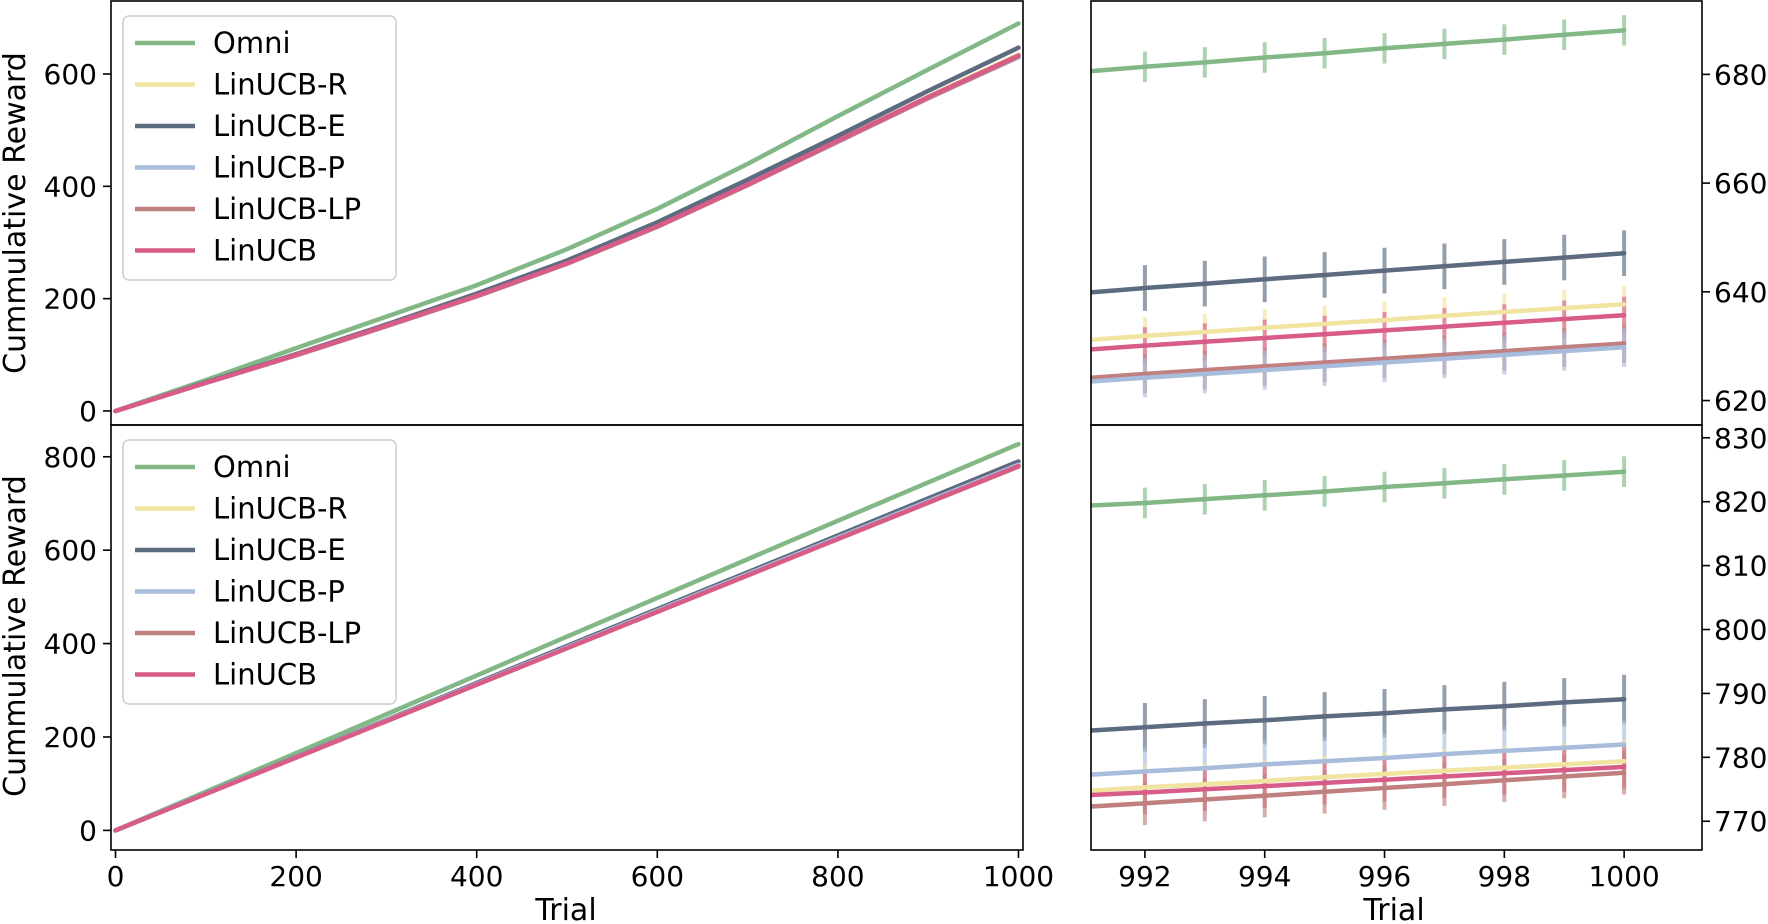 The image size is (1768, 924). Describe the element at coordinates (1393, 908) in the screenshot. I see `bottom-right-xlabel: Trial` at that location.